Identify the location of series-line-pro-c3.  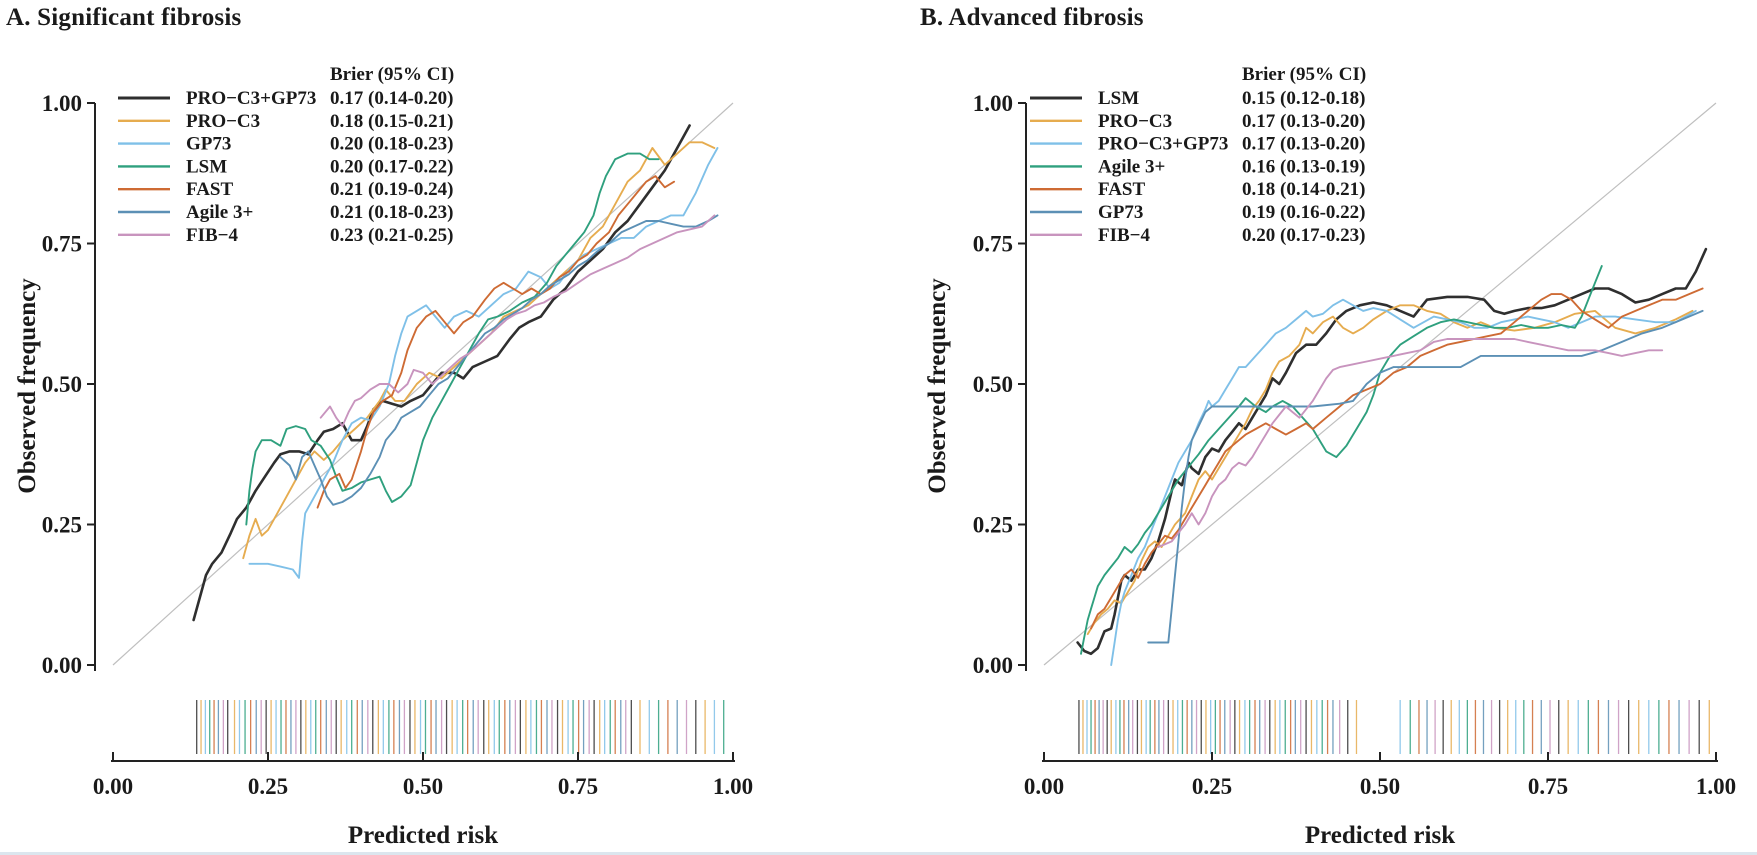
(1390, 470).